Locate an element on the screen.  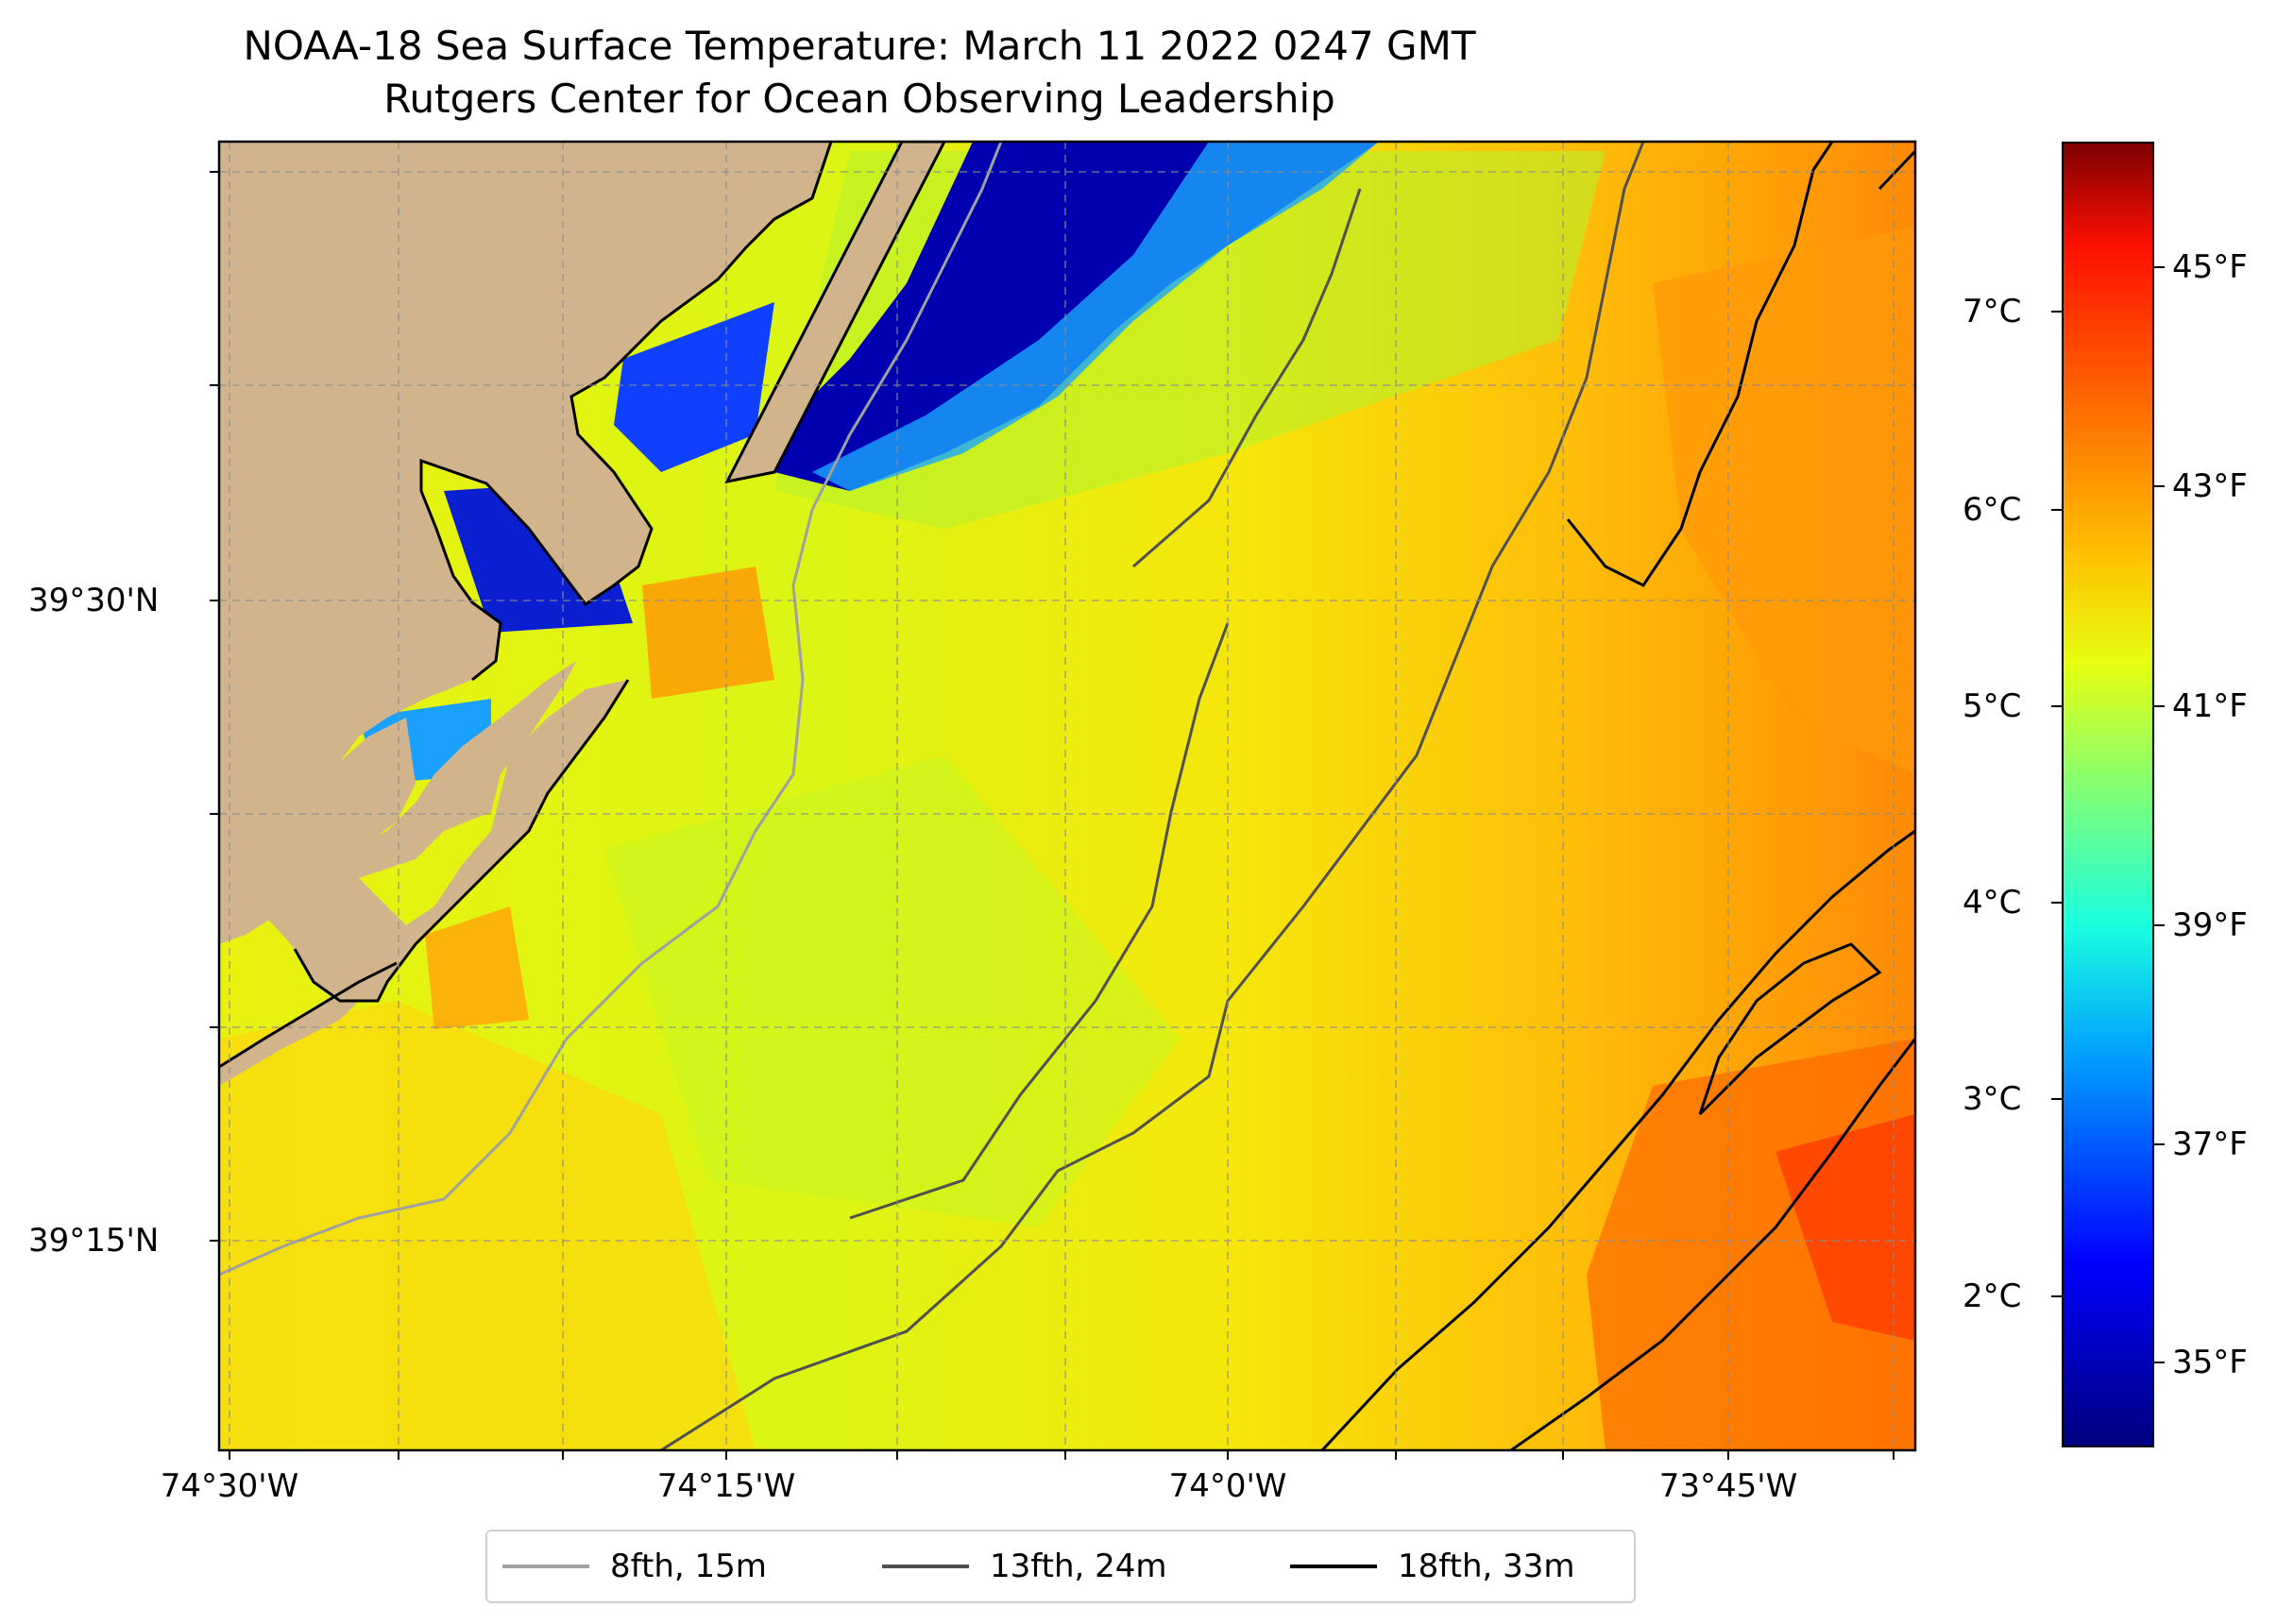
cooler-midshelf-patch is located at coordinates (892, 991).